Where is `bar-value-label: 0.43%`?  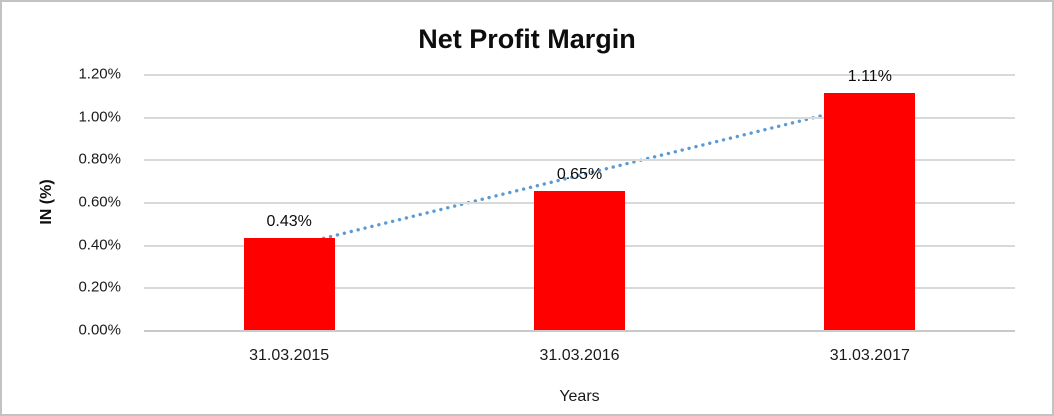
bar-value-label: 0.43% is located at coordinates (289, 222).